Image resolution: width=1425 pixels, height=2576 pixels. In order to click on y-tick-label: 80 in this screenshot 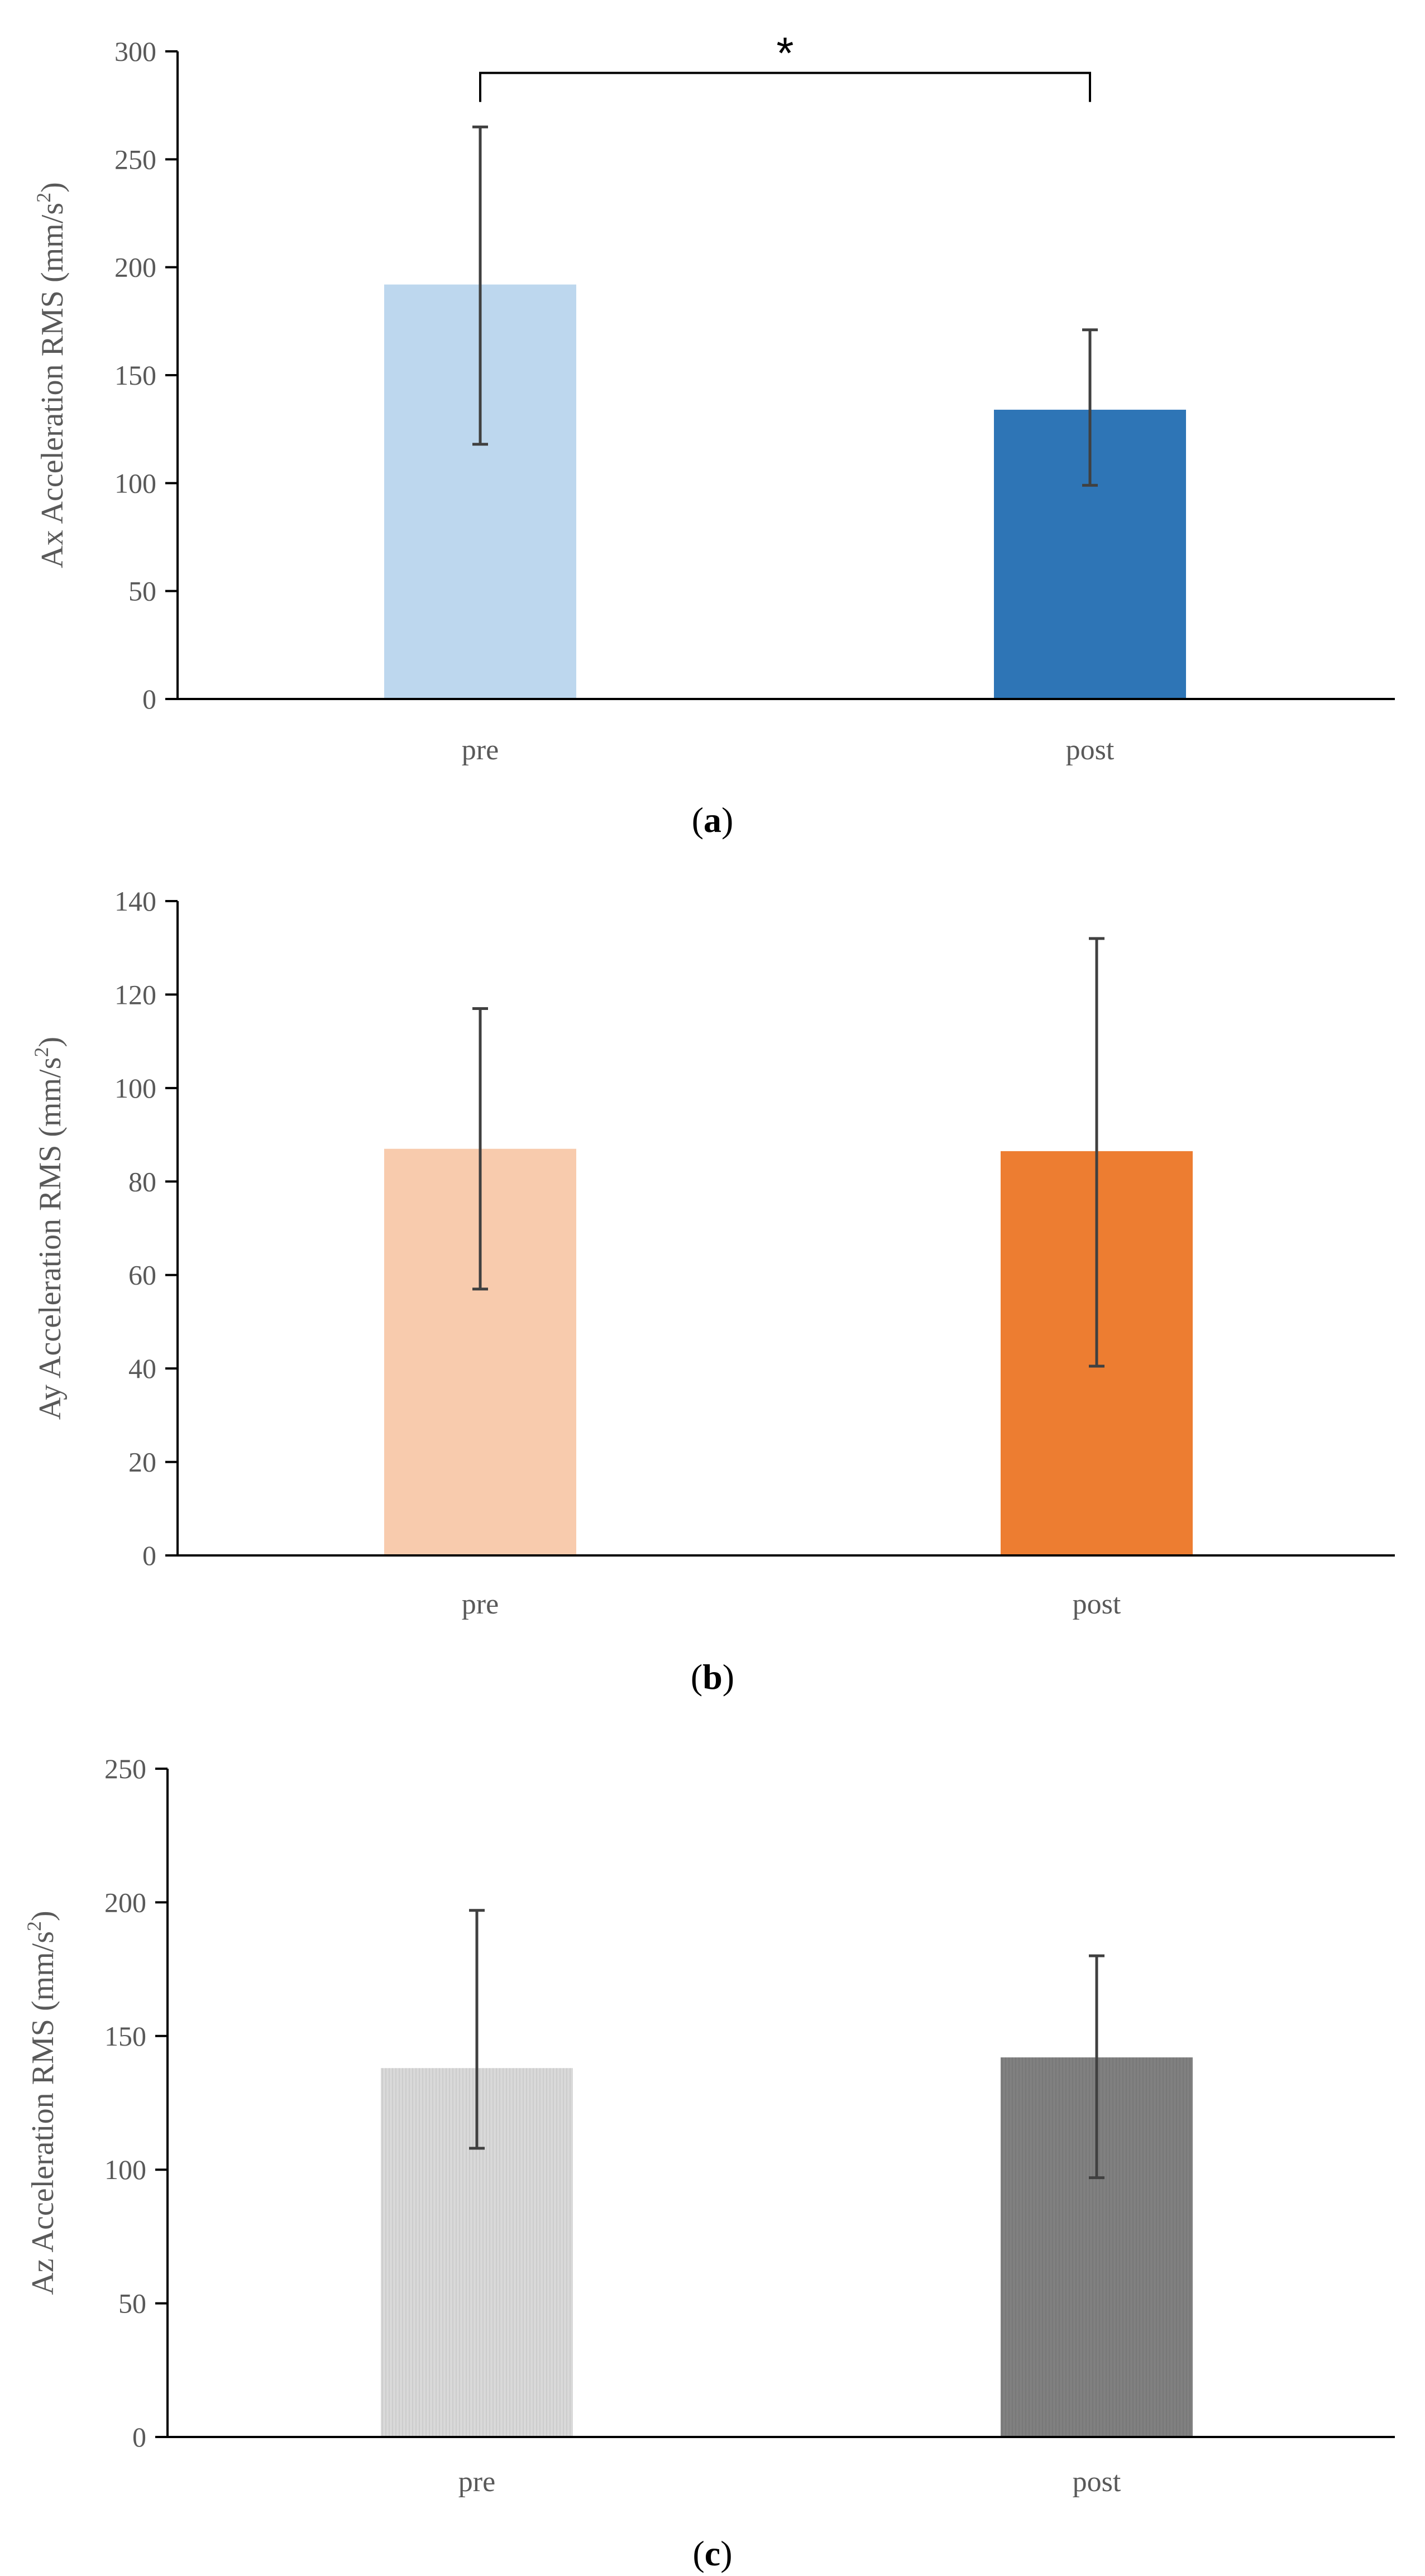, I will do `click(142, 1181)`.